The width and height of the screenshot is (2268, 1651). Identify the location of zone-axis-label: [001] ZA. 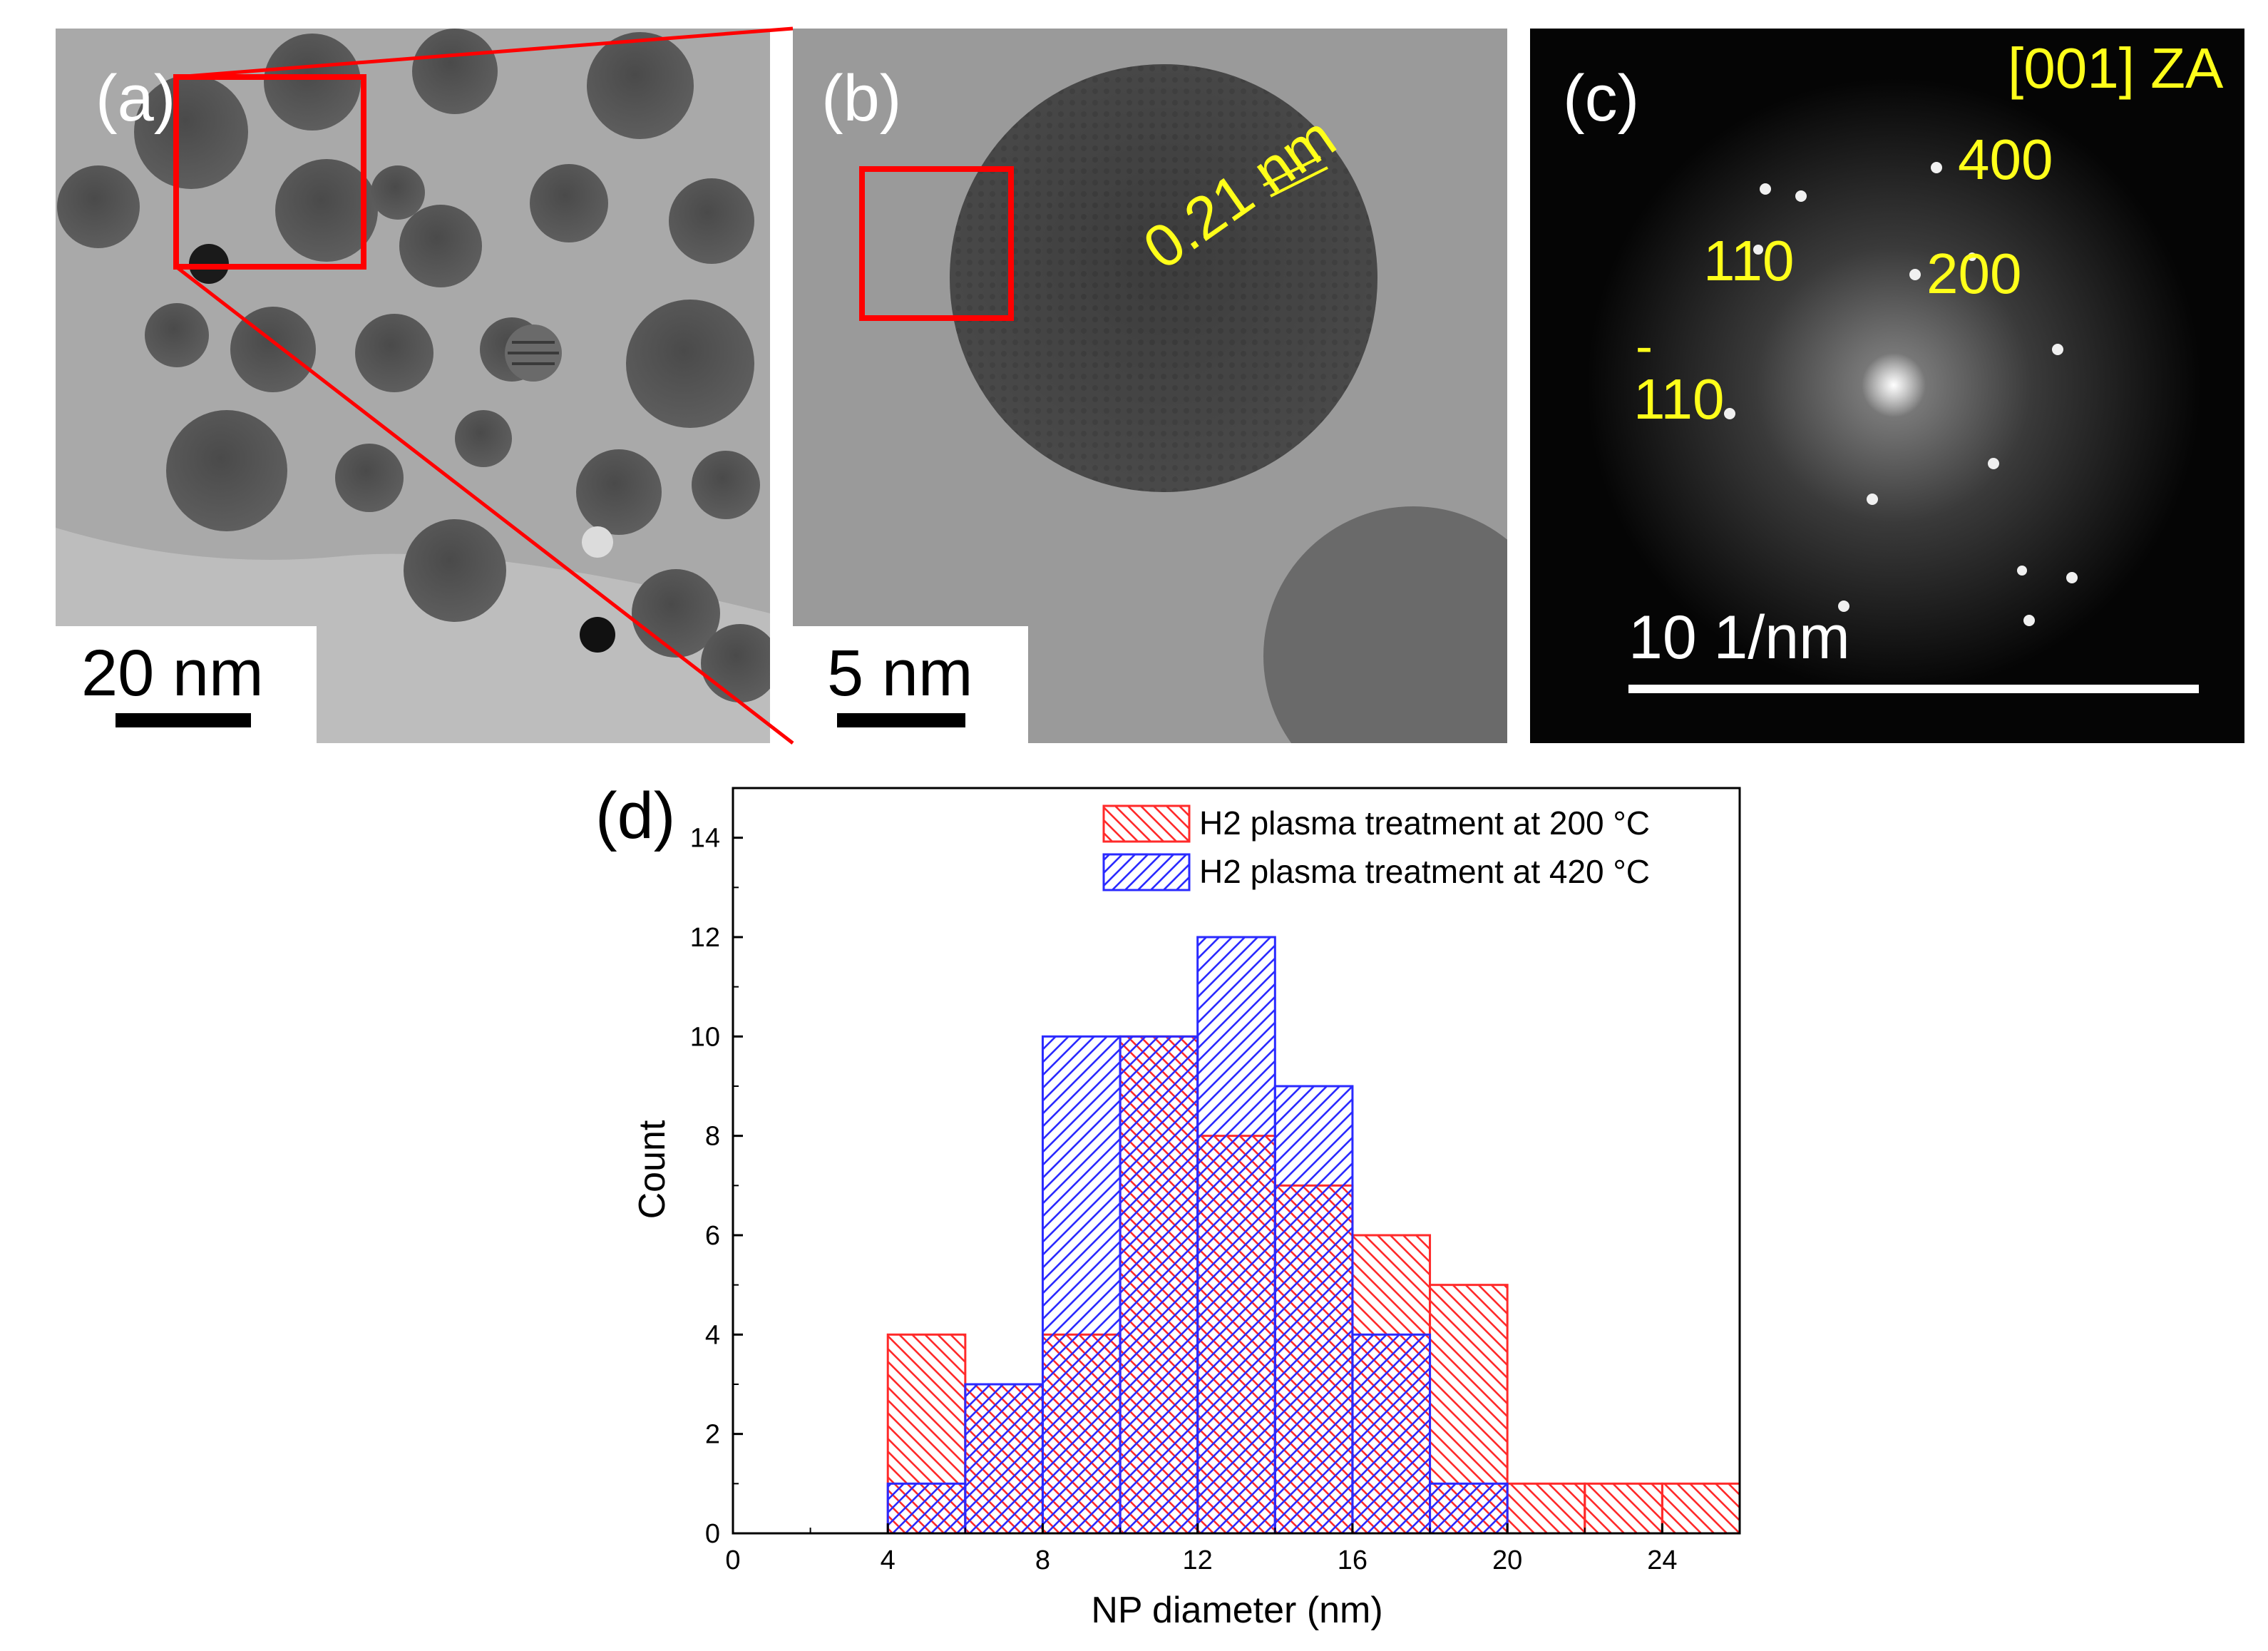
(2116, 68).